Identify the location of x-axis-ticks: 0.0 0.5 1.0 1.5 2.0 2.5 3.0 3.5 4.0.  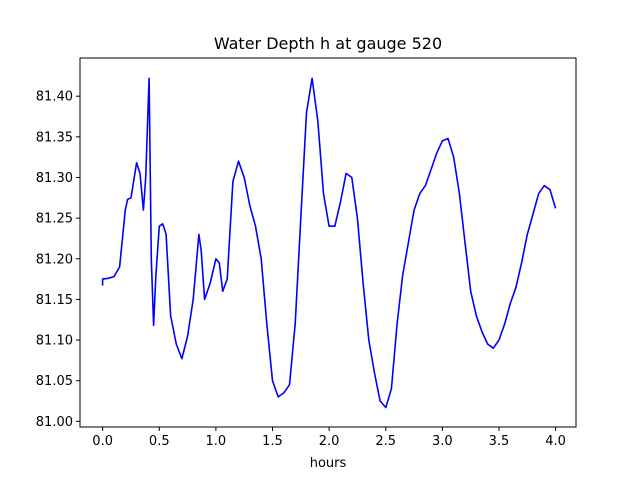
(329, 438).